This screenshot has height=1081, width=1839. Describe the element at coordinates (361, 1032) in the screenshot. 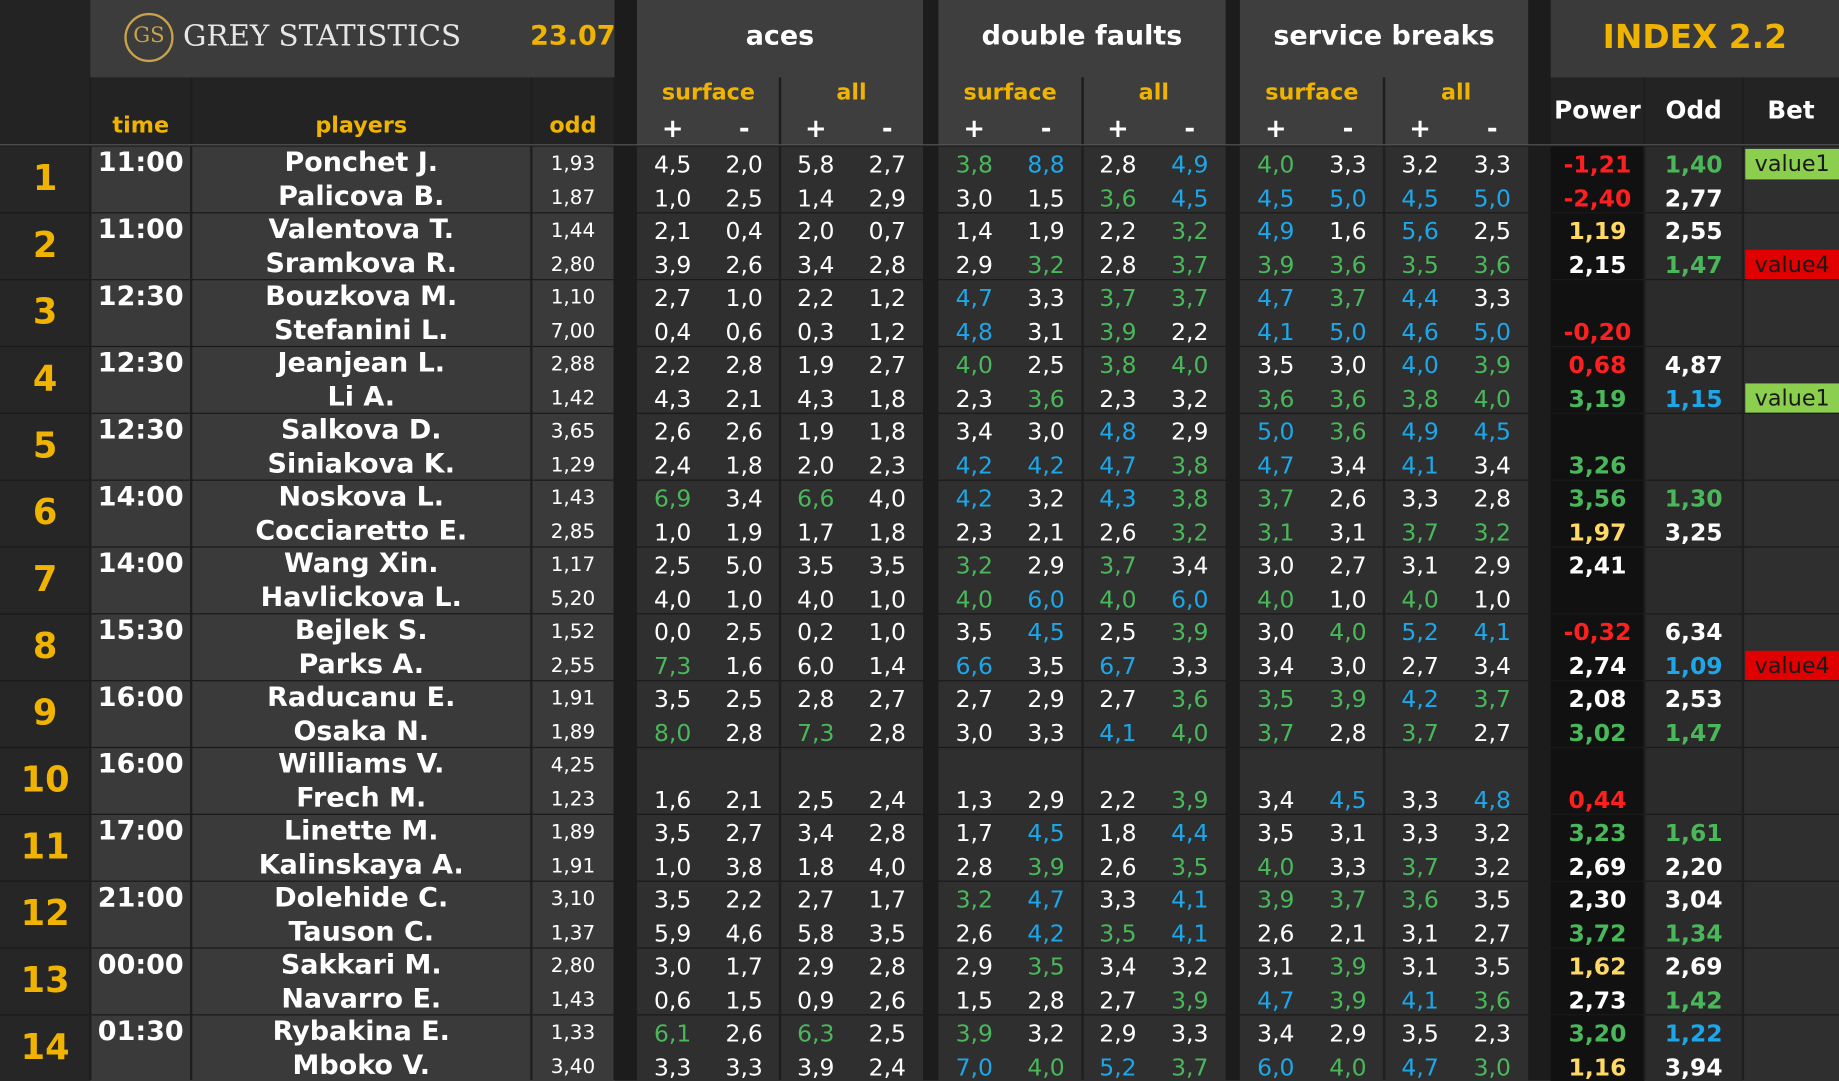

I see `player-name: Rybakina E.` at that location.